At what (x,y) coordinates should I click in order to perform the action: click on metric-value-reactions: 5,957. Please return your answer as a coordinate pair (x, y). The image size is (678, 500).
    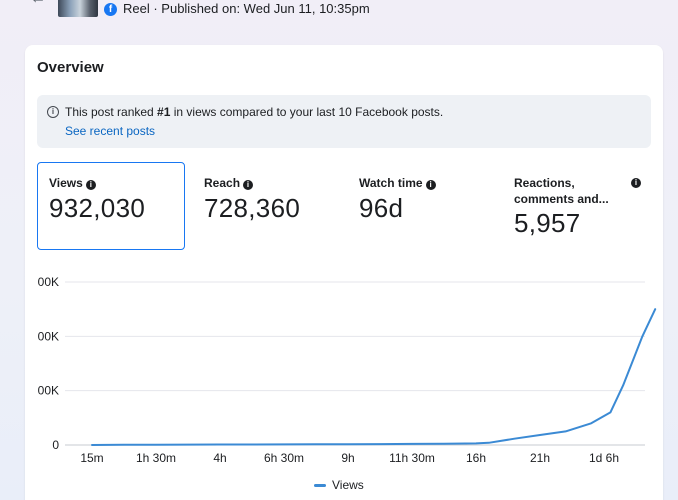
    Looking at the image, I should click on (547, 223).